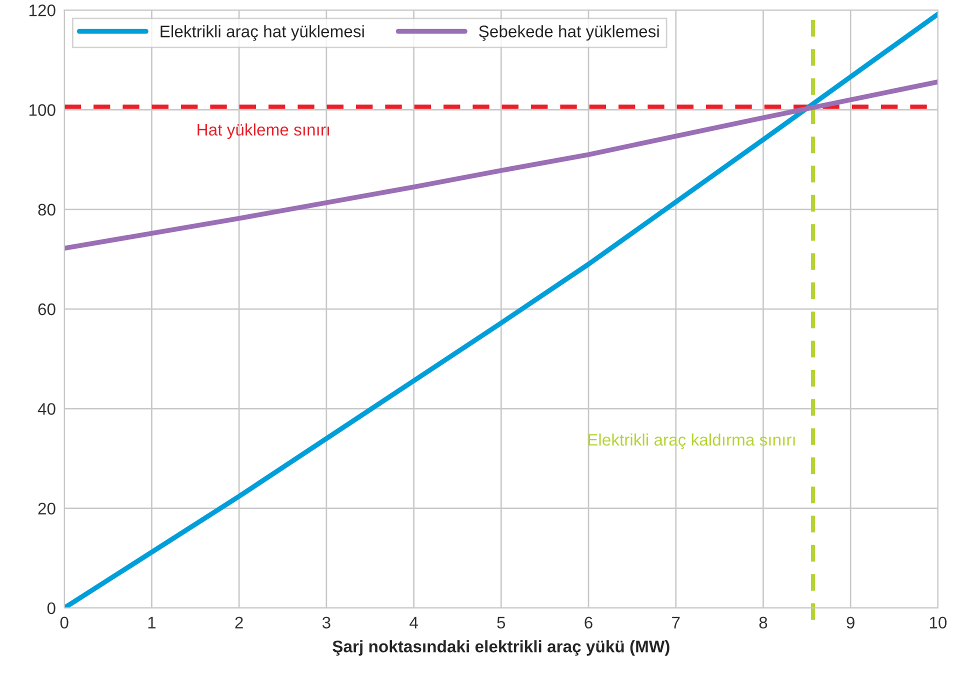 This screenshot has width=975, height=674. Describe the element at coordinates (676, 622) in the screenshot. I see `x-tick-label: 7` at that location.